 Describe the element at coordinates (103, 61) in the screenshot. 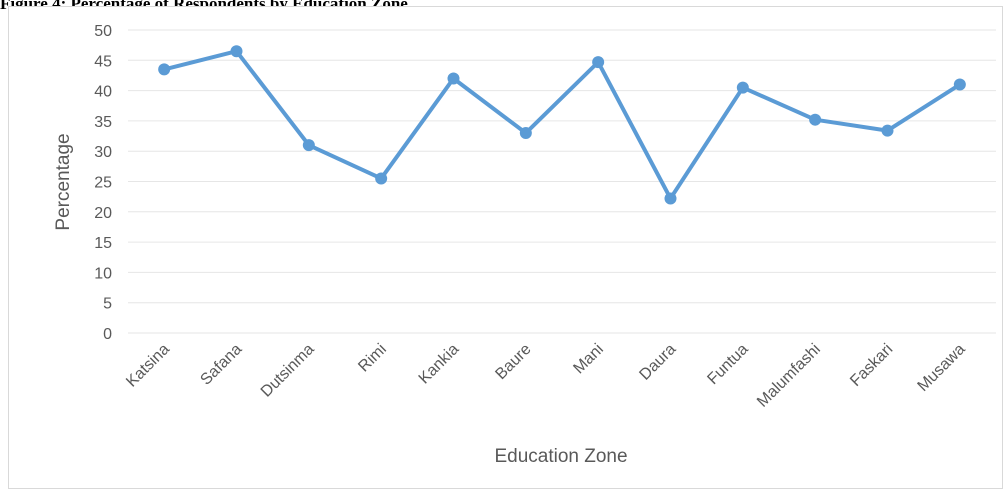

I see `y-tick-label: 45` at that location.